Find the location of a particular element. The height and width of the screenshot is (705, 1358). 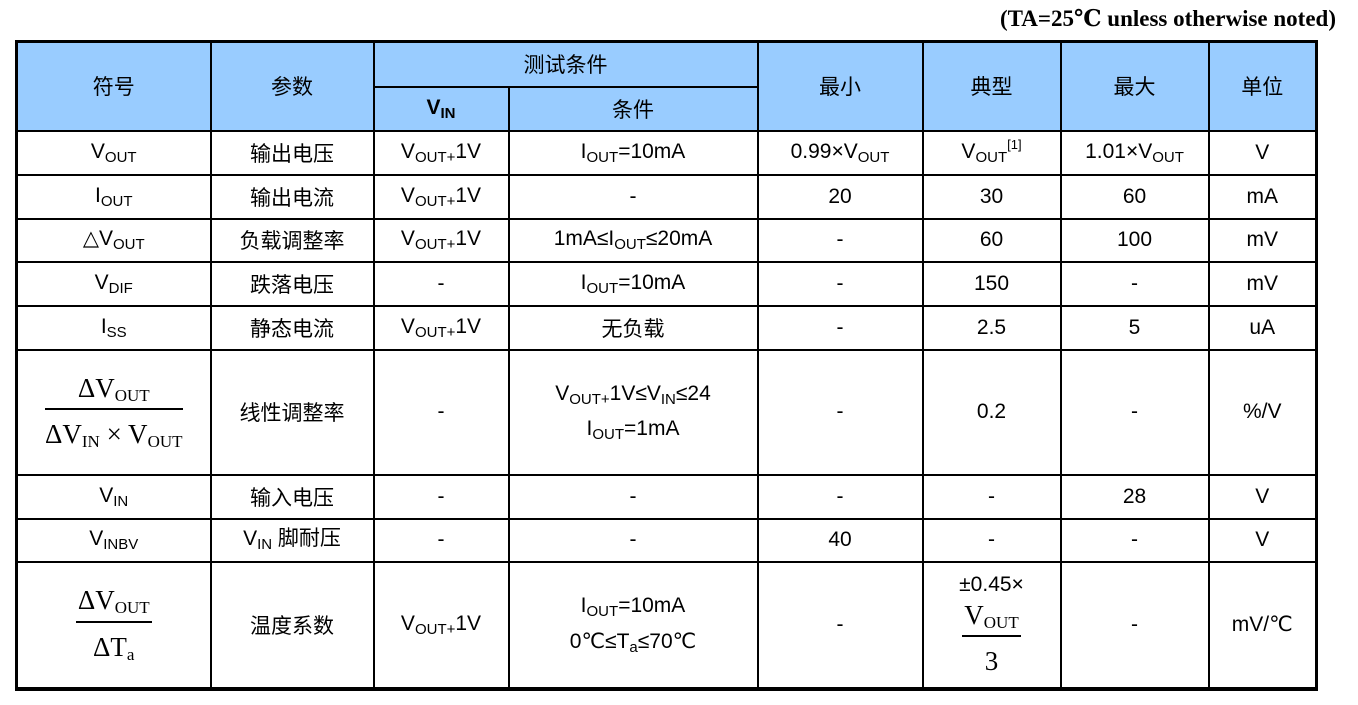

fraction: ΔVOUT ΔTa is located at coordinates (113, 624).